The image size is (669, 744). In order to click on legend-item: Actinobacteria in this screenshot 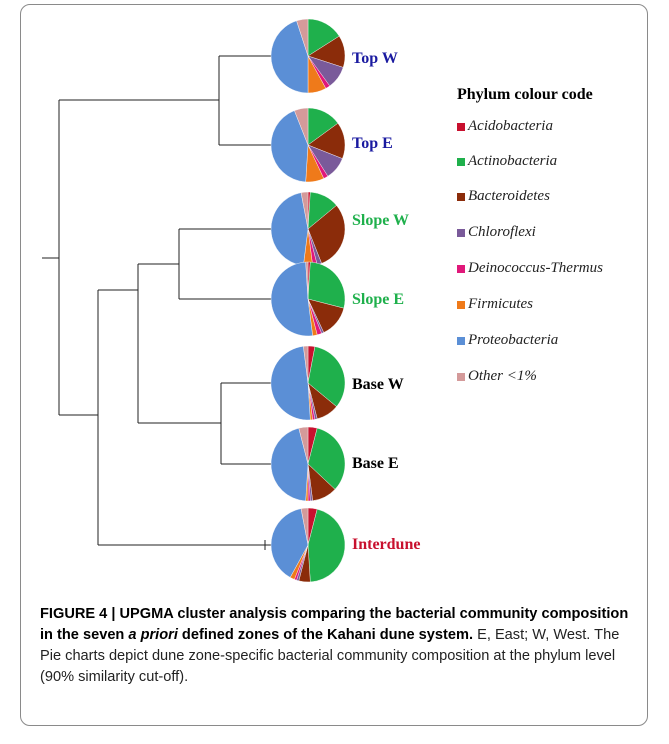, I will do `click(507, 161)`.